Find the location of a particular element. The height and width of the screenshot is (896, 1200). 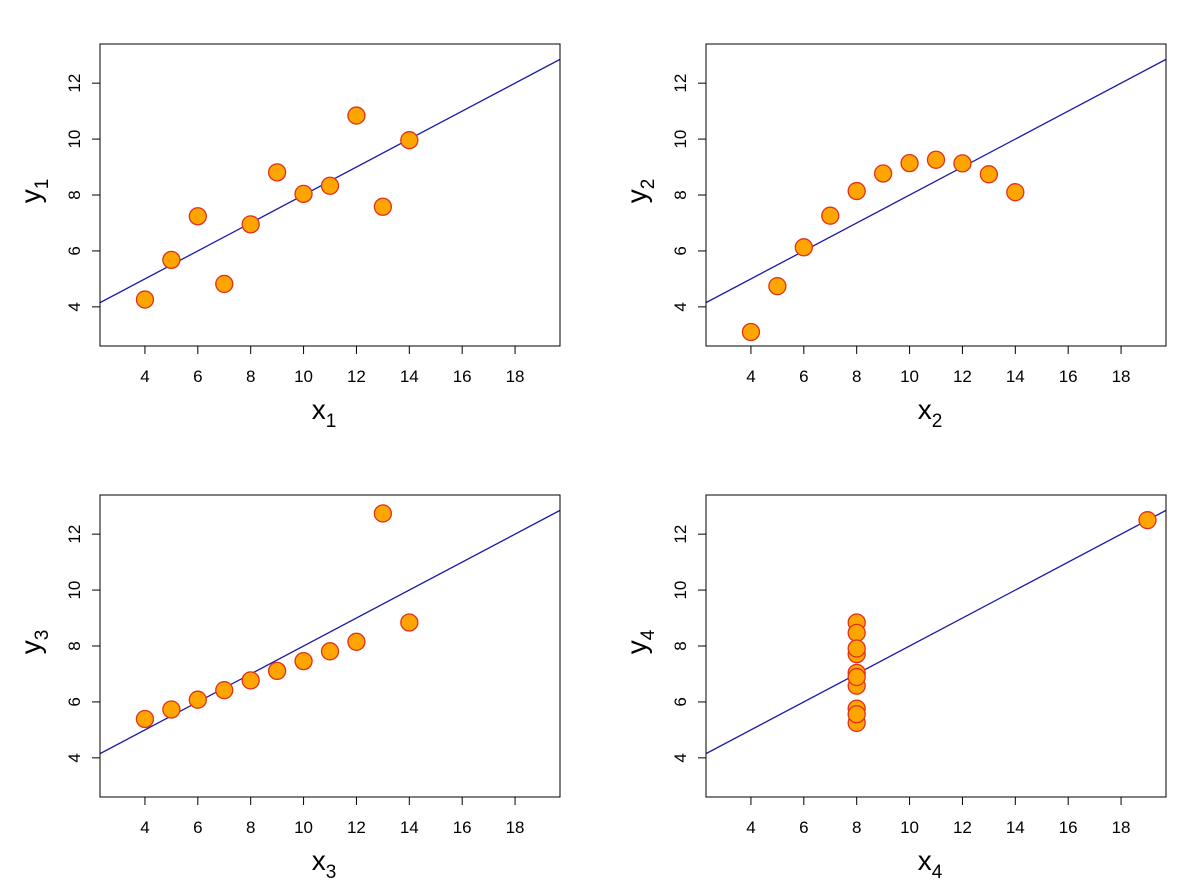

y-axis-title: y4 is located at coordinates (640, 641).